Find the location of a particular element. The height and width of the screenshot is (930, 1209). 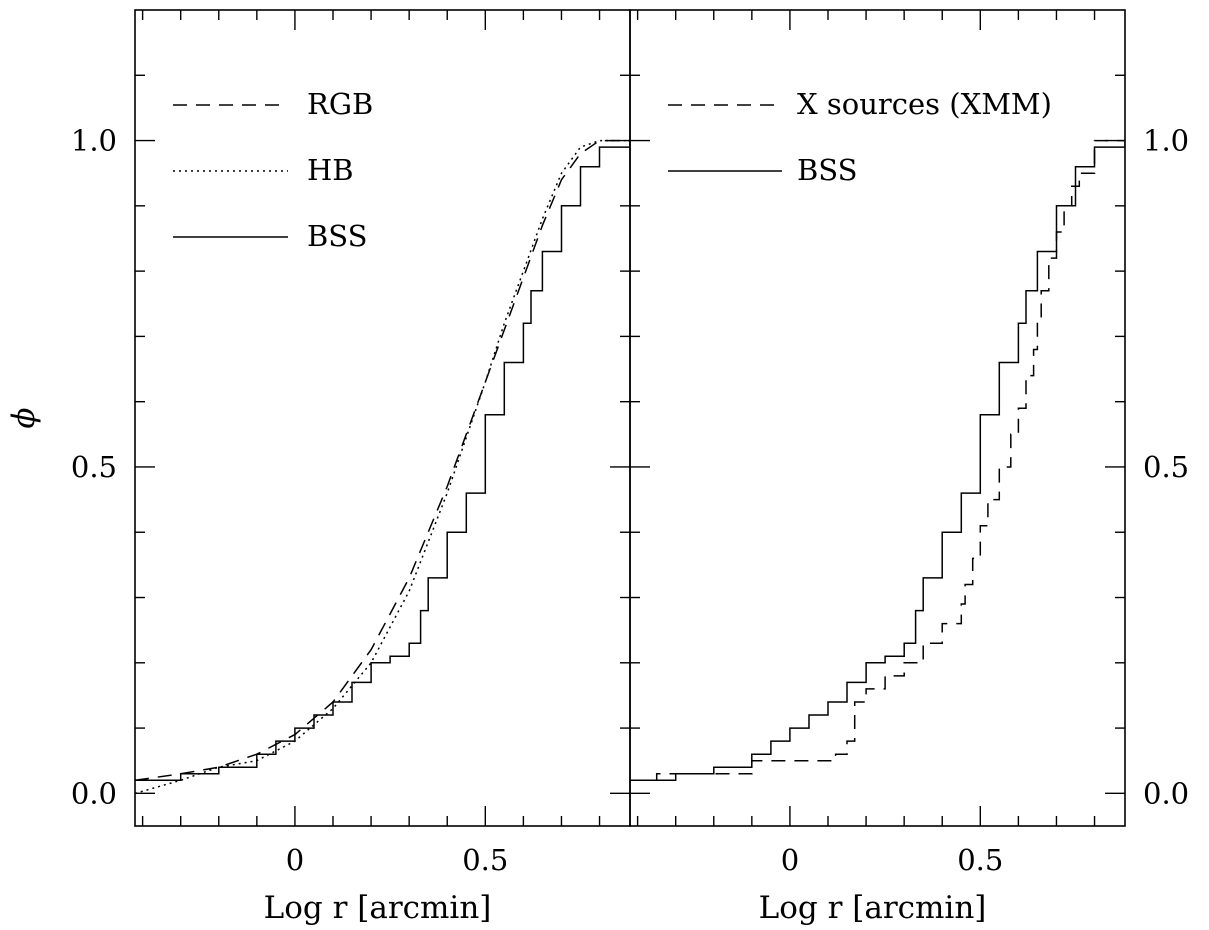

legend-label: X sources (XMM) is located at coordinates (924, 104).